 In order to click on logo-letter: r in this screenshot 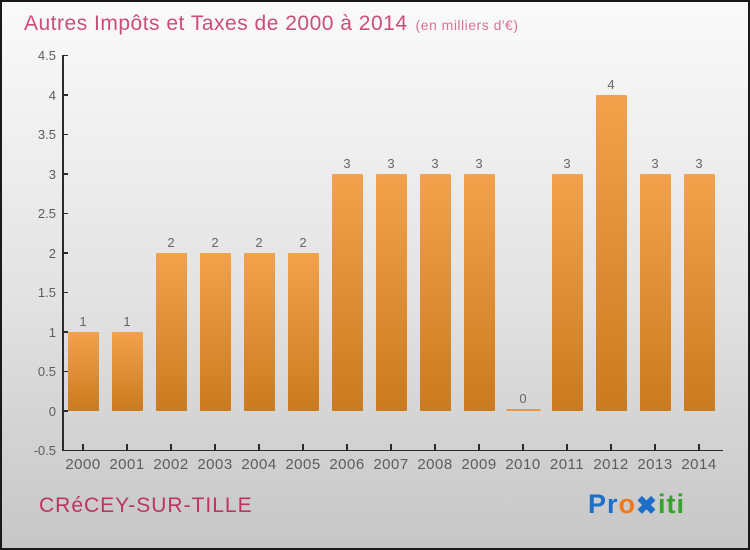, I will do `click(613, 504)`.